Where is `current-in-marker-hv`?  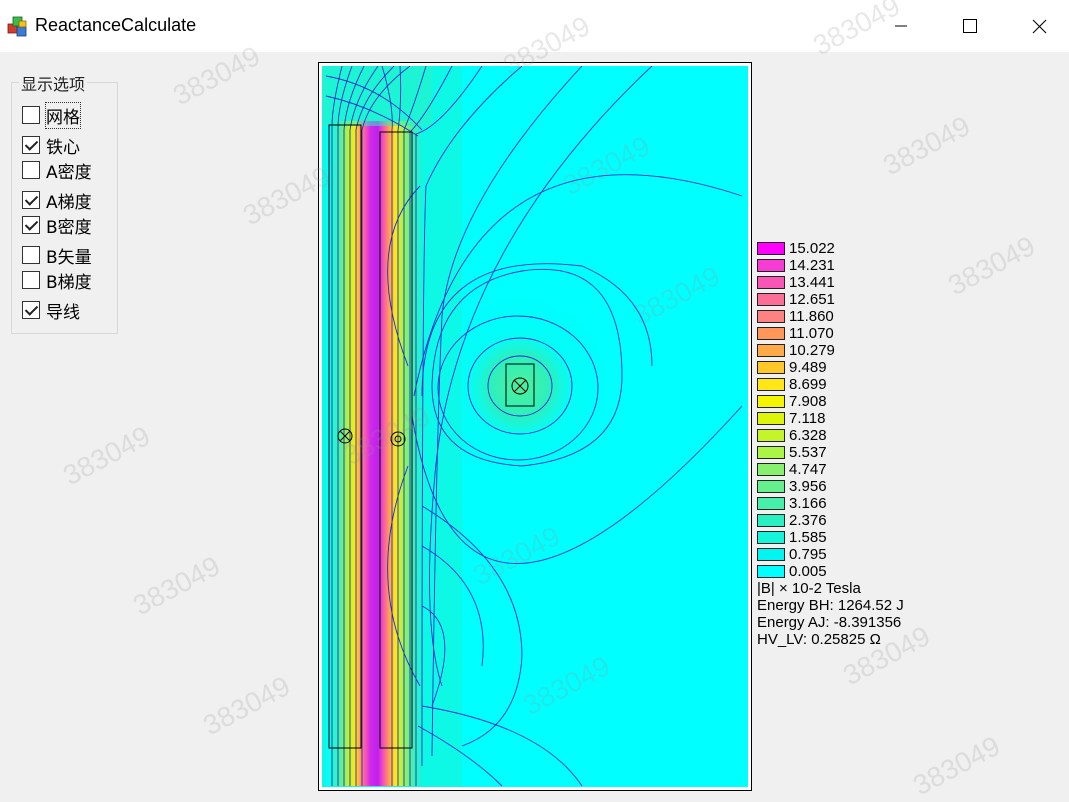 current-in-marker-hv is located at coordinates (520, 386).